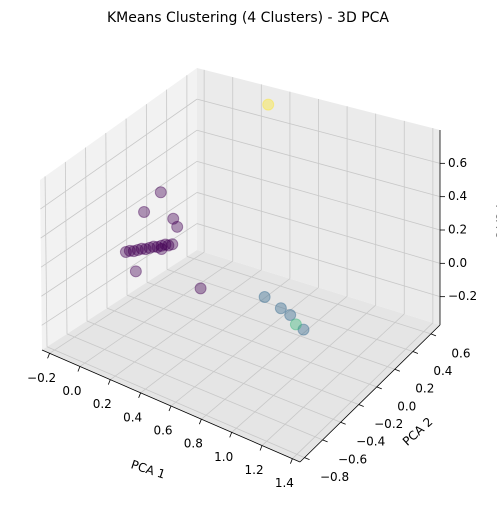 This screenshot has width=497, height=511. I want to click on z-tick-label: −0.2, so click(462, 296).